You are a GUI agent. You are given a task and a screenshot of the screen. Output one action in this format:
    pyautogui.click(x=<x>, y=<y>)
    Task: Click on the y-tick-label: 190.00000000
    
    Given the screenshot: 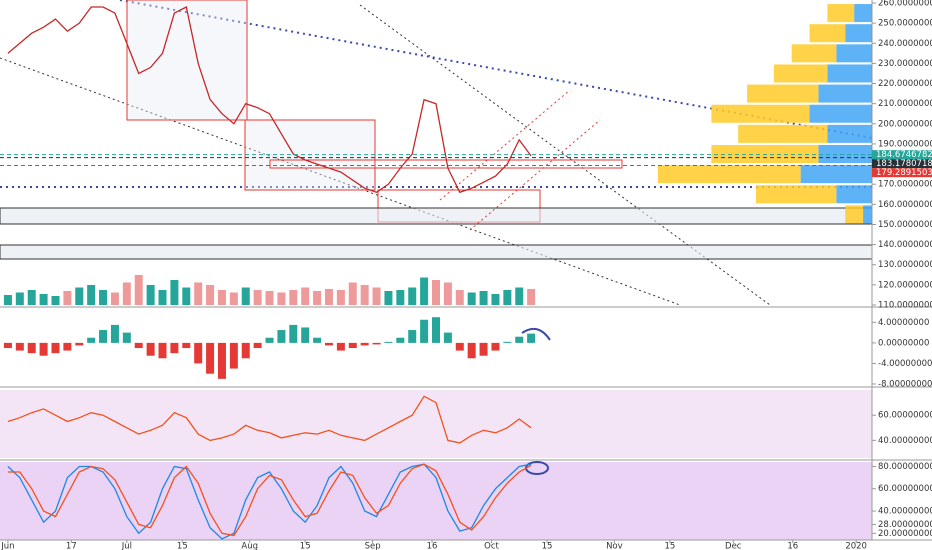 What is the action you would take?
    pyautogui.click(x=905, y=144)
    